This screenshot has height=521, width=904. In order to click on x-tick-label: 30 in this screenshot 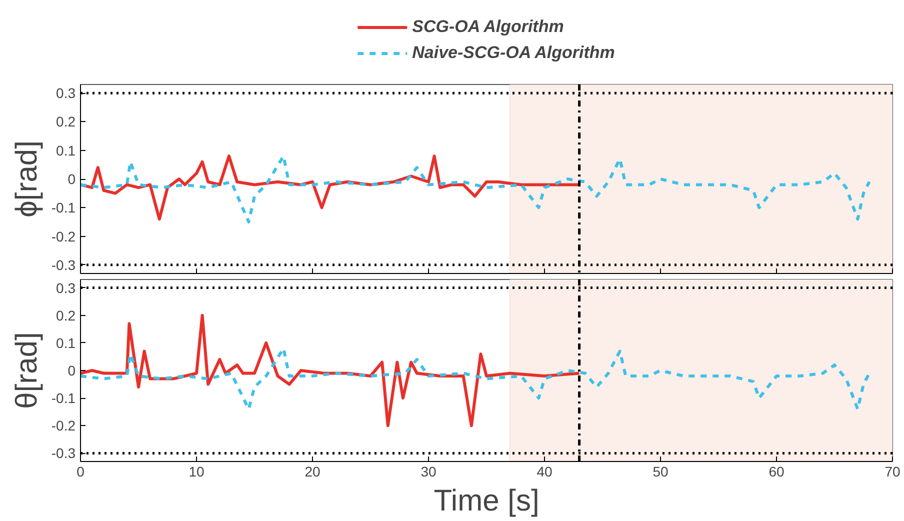, I will do `click(428, 472)`.